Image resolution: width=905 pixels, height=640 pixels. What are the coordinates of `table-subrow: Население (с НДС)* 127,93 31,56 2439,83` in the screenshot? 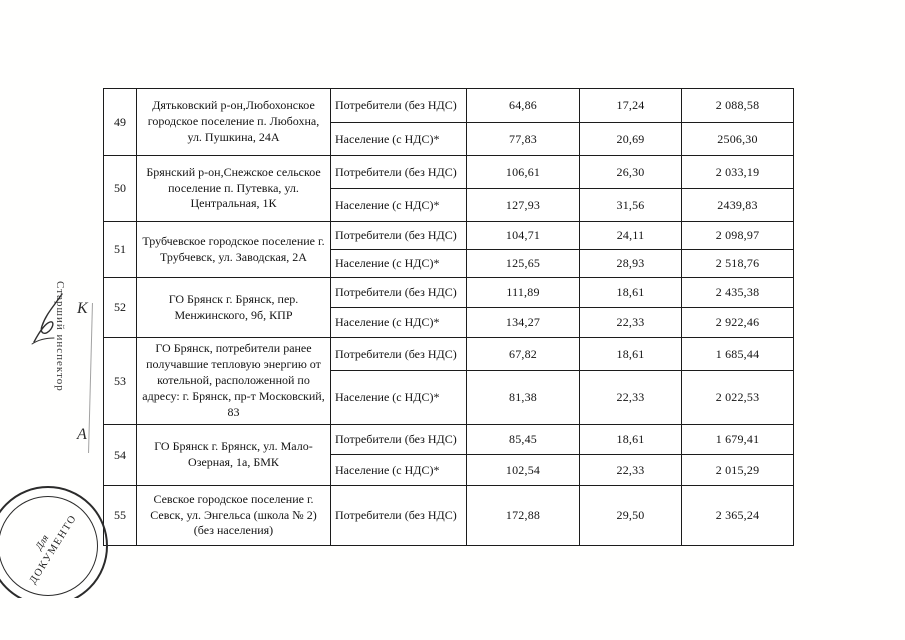 It's located at (449, 205).